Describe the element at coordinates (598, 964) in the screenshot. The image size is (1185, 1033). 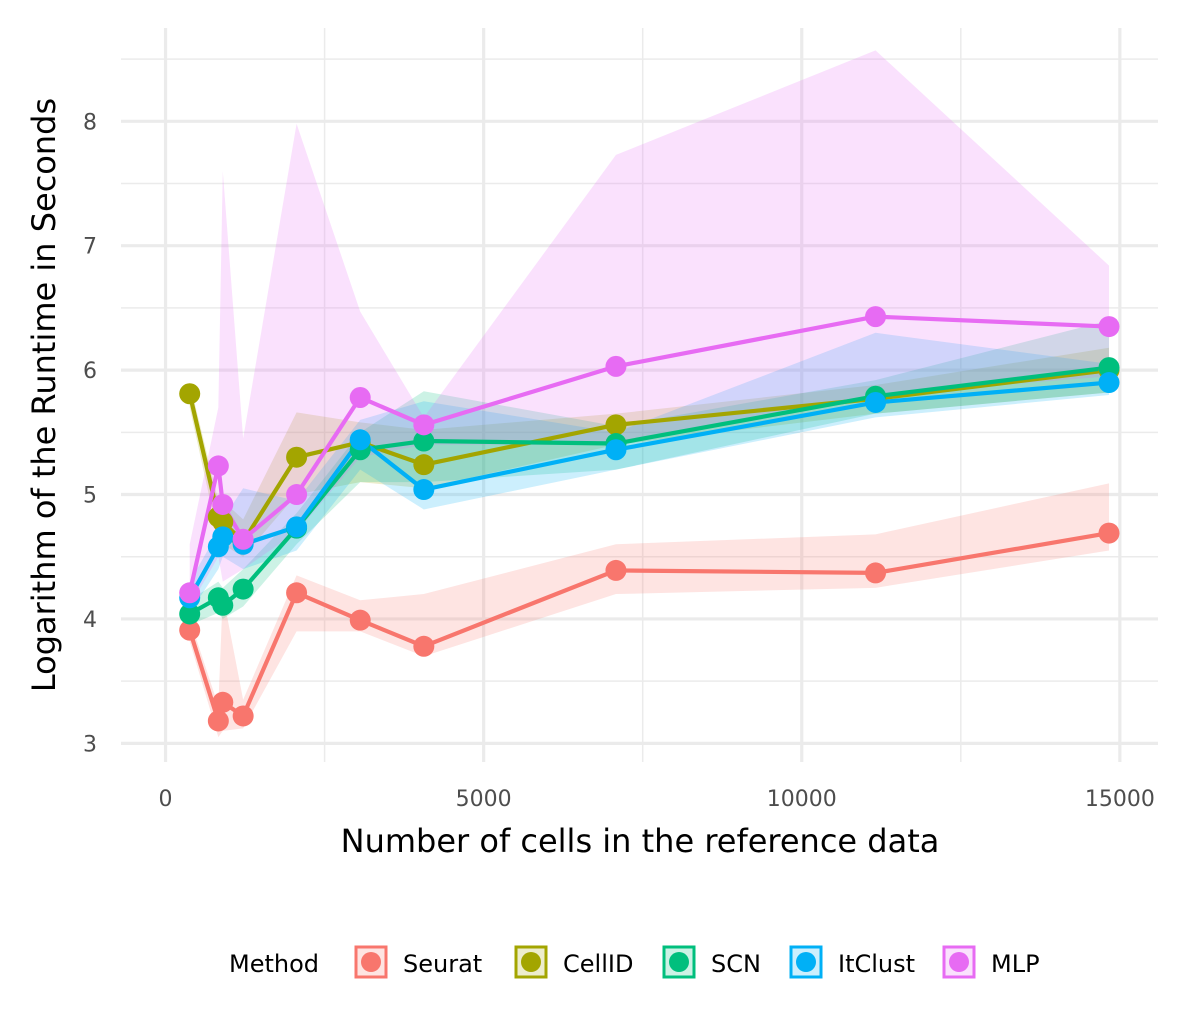
I see `legend-label-cellid: CellID` at that location.